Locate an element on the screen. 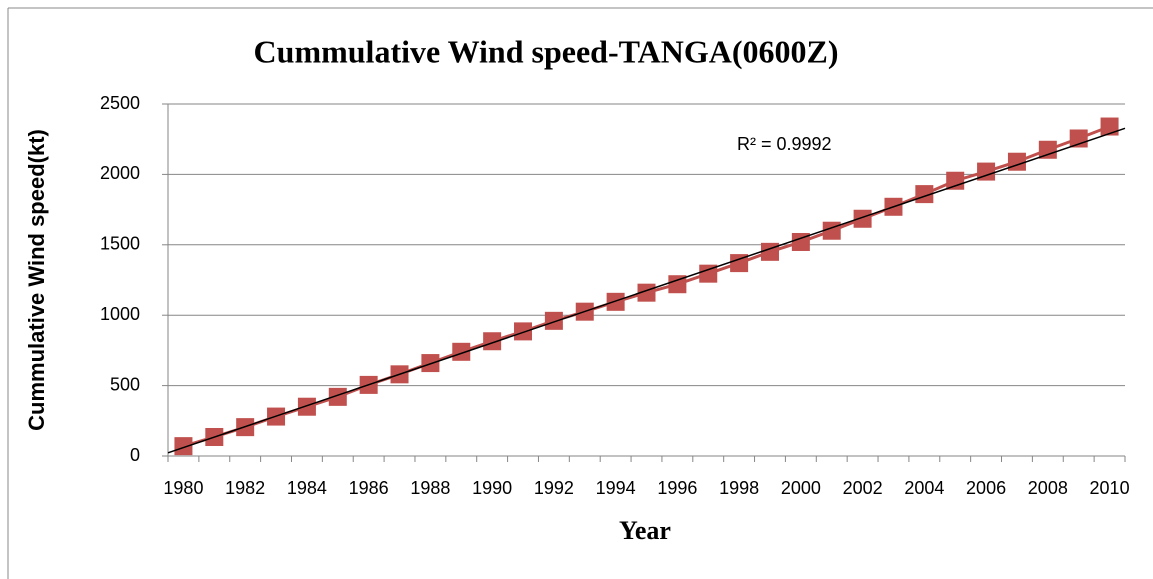 This screenshot has height=579, width=1153. x-tick-label: 2002 is located at coordinates (863, 488).